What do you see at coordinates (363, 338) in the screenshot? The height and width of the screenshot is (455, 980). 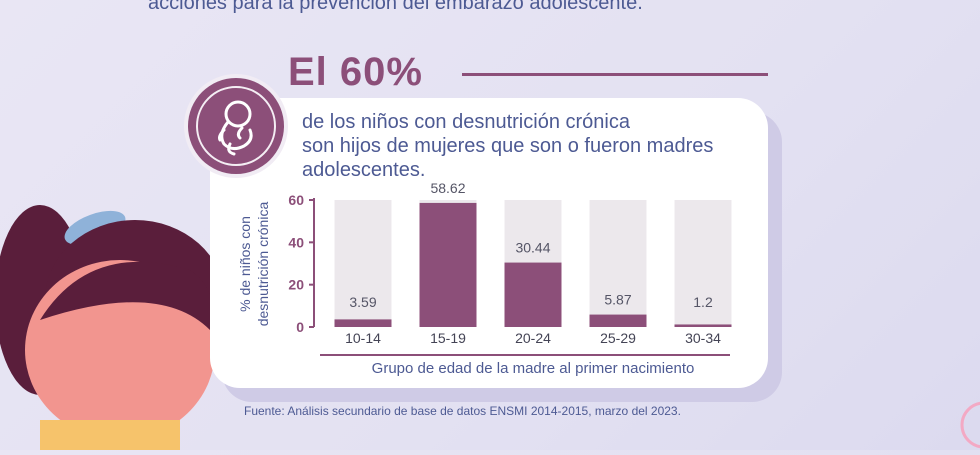 I see `x-tick-label: 10-14` at bounding box center [363, 338].